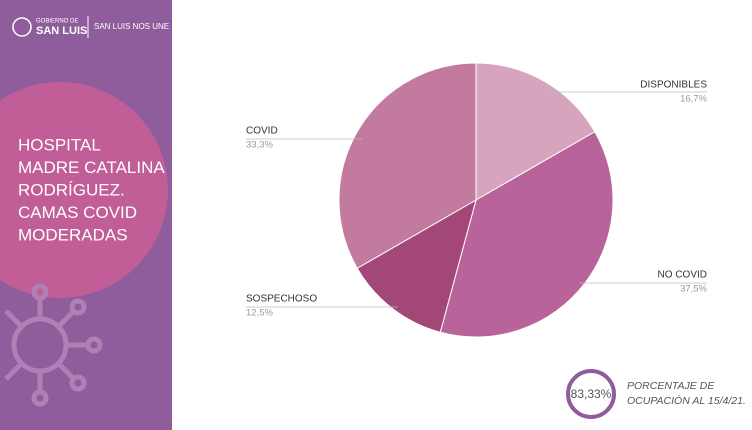 The height and width of the screenshot is (430, 752). What do you see at coordinates (53, 345) in the screenshot?
I see `virus-icon` at bounding box center [53, 345].